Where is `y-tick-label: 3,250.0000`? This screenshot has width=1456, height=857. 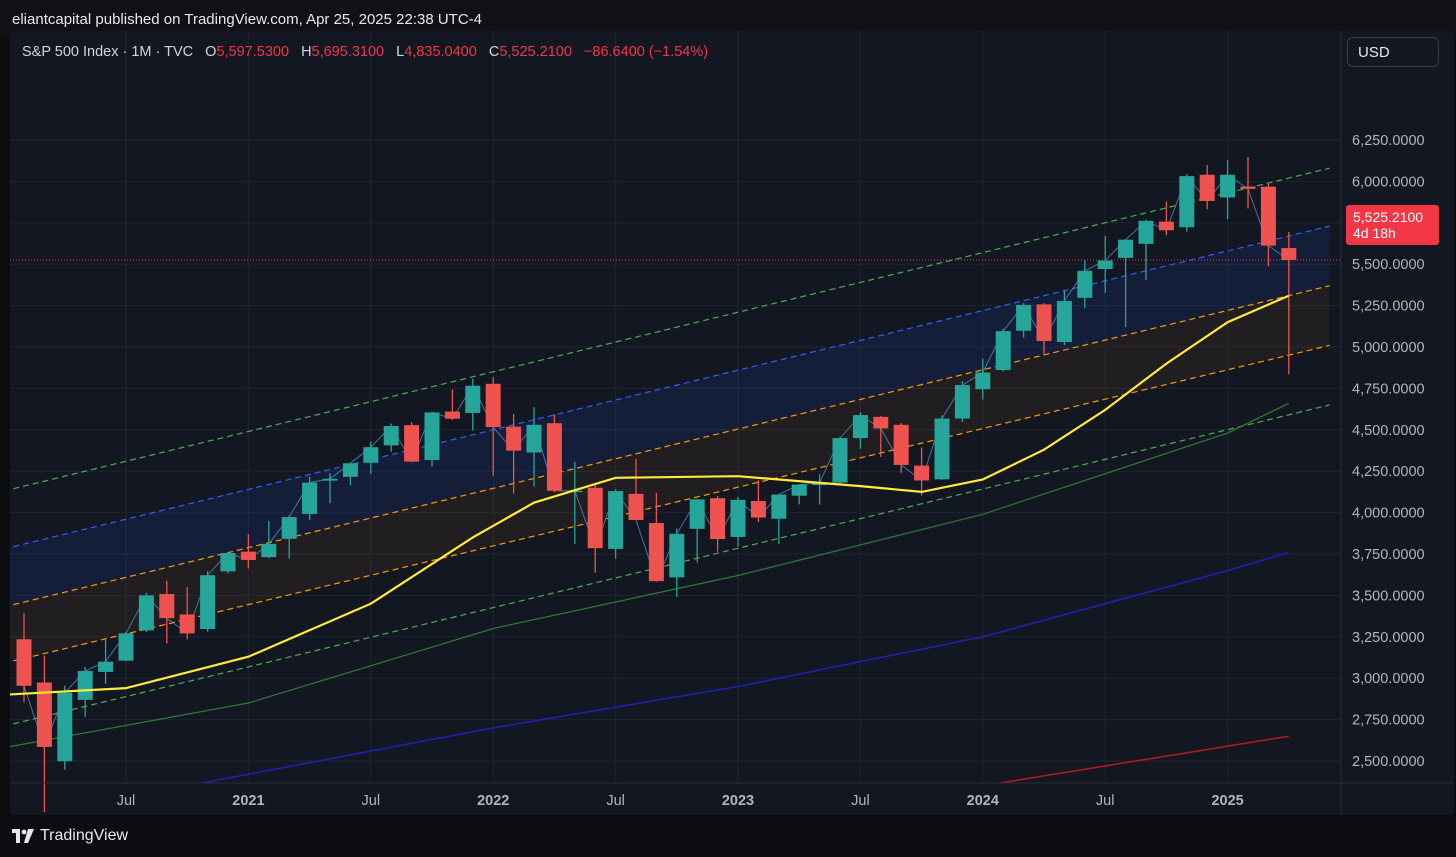 y-tick-label: 3,250.0000 is located at coordinates (1388, 638).